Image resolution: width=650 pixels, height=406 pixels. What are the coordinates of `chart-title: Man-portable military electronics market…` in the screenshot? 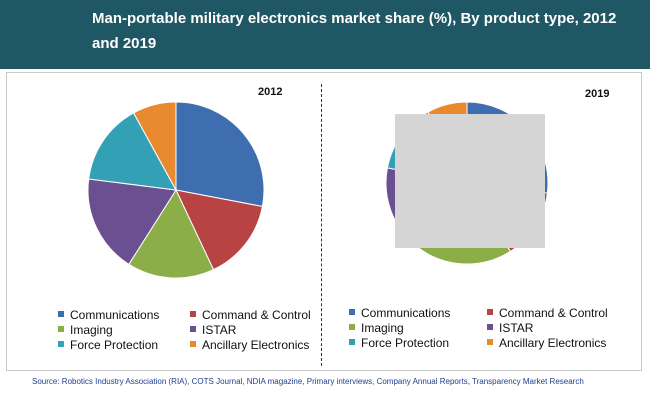 It's located at (354, 31).